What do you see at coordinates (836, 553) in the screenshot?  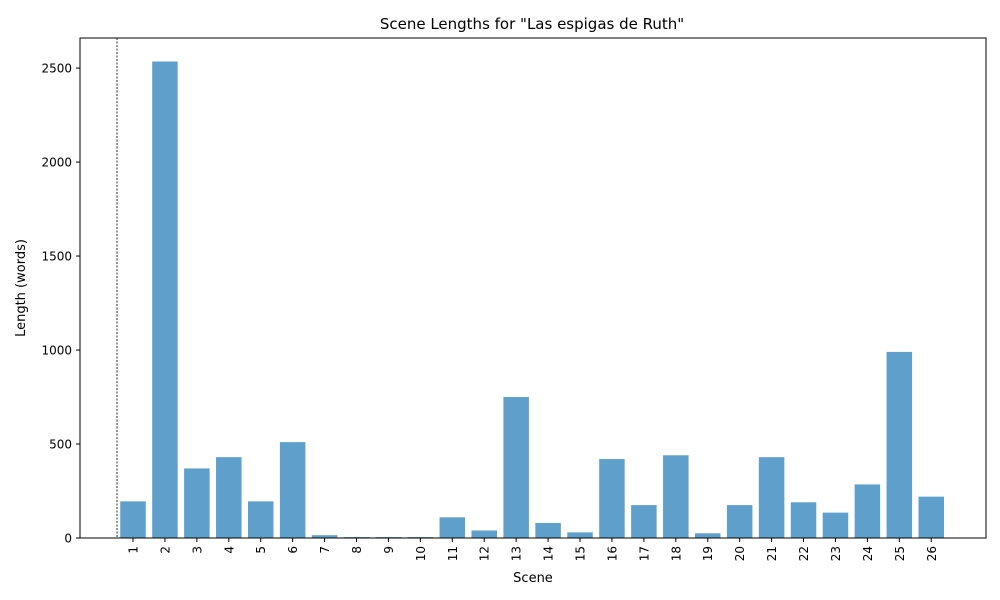 I see `x-tick-label: 23` at bounding box center [836, 553].